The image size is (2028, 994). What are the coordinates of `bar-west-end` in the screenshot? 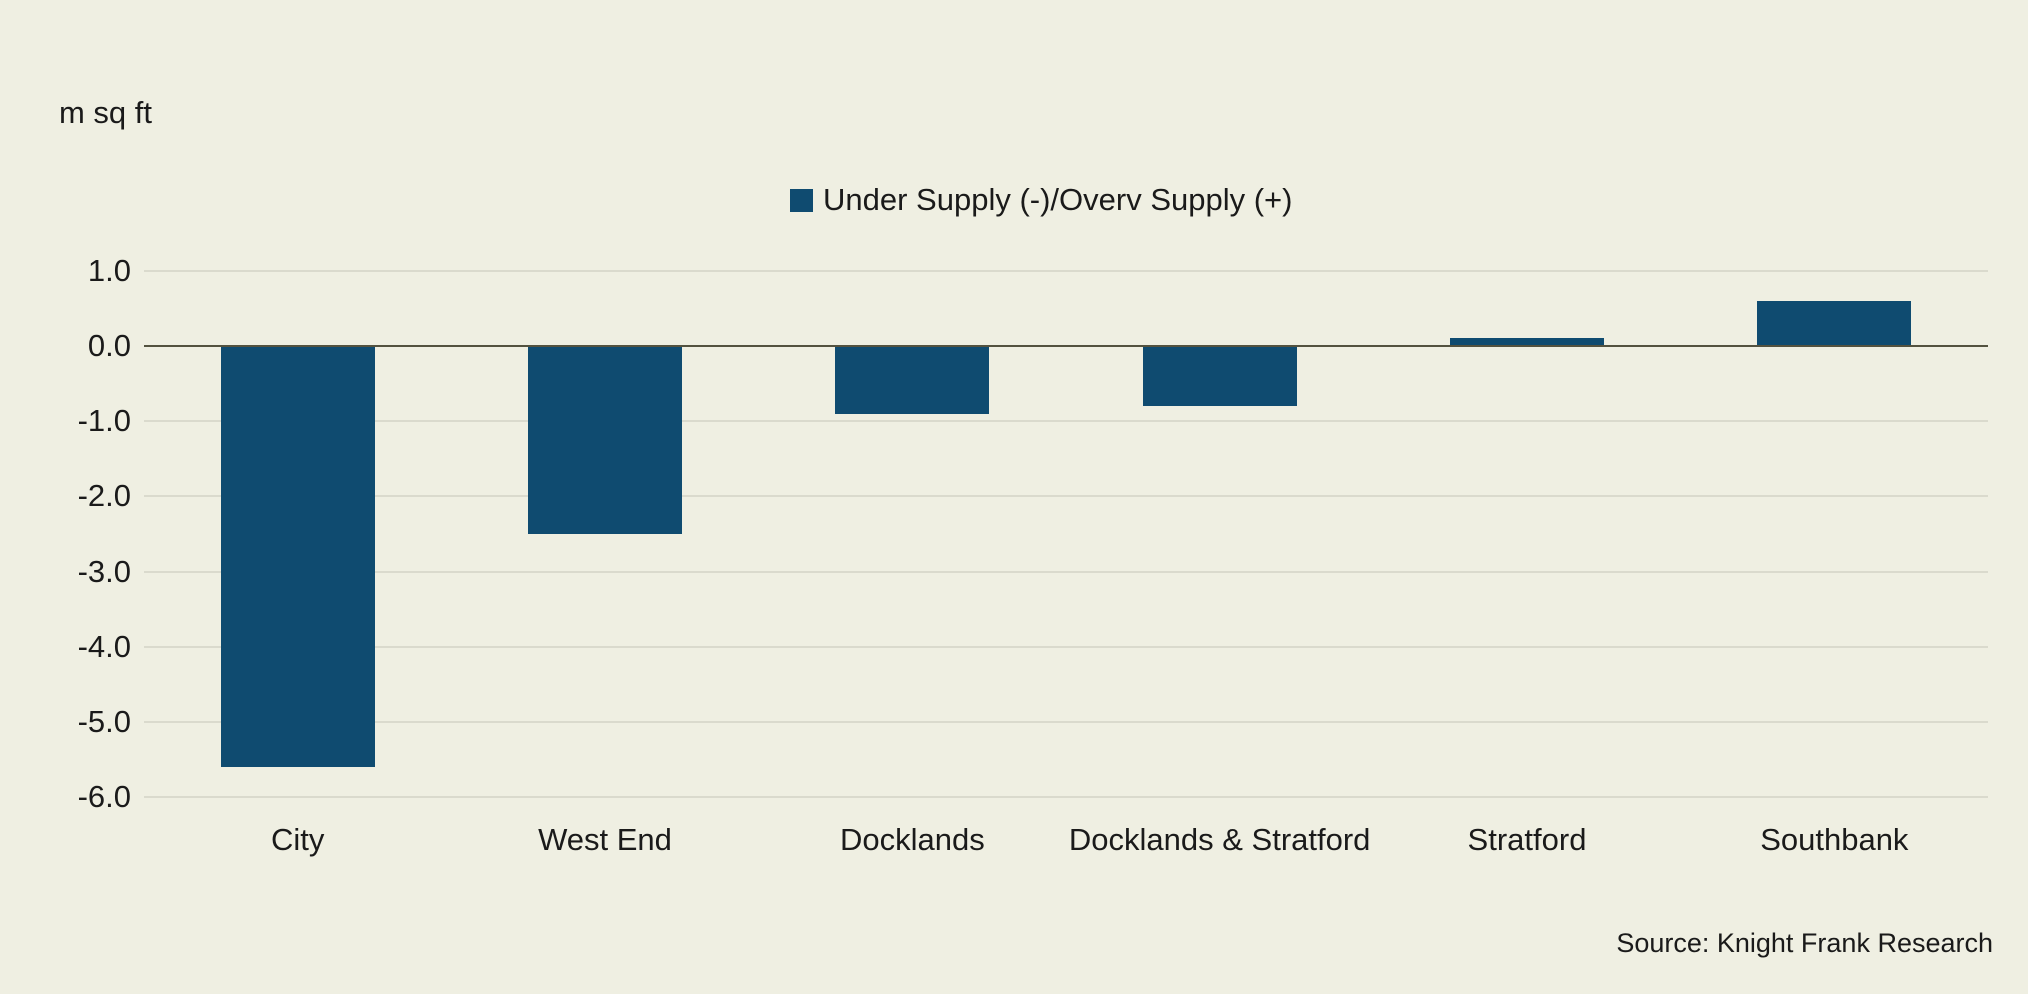 It's located at (605, 440).